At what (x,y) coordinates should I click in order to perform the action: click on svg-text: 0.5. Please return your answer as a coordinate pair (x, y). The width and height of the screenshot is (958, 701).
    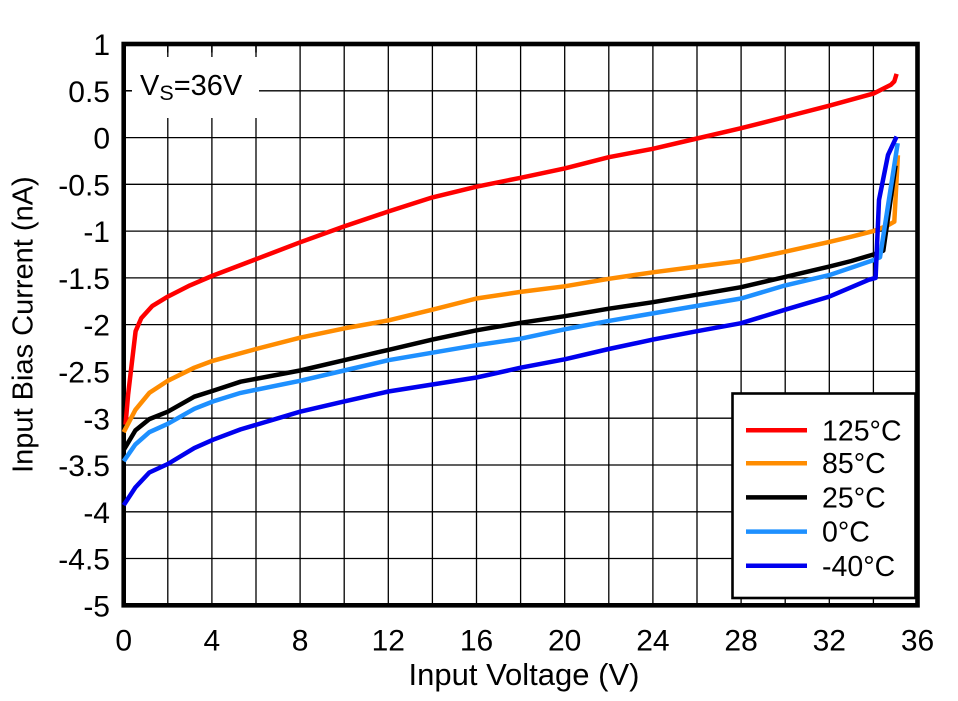
    Looking at the image, I should click on (89, 92).